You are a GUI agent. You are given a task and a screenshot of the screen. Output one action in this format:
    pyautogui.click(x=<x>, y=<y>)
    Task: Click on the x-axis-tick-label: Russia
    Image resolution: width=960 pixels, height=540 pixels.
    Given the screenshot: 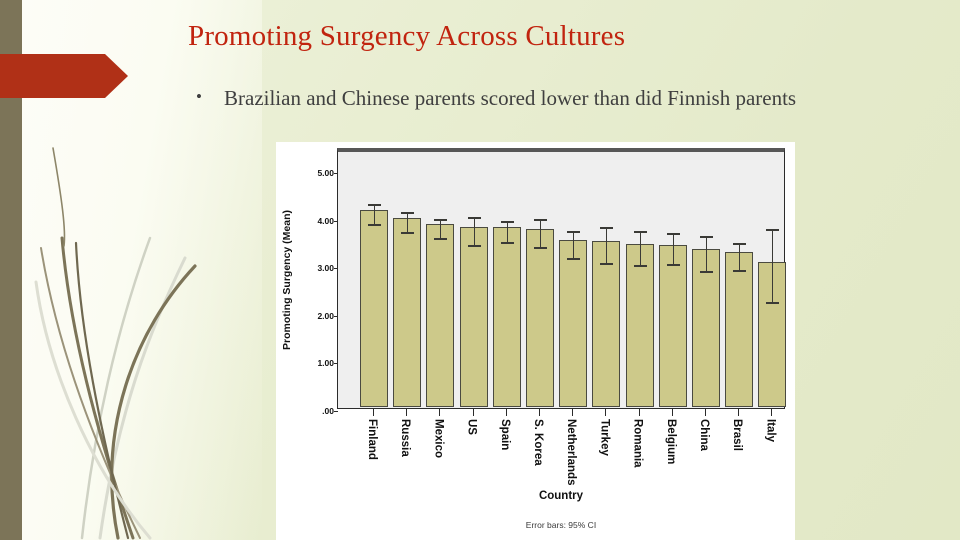 What is the action you would take?
    pyautogui.click(x=405, y=438)
    